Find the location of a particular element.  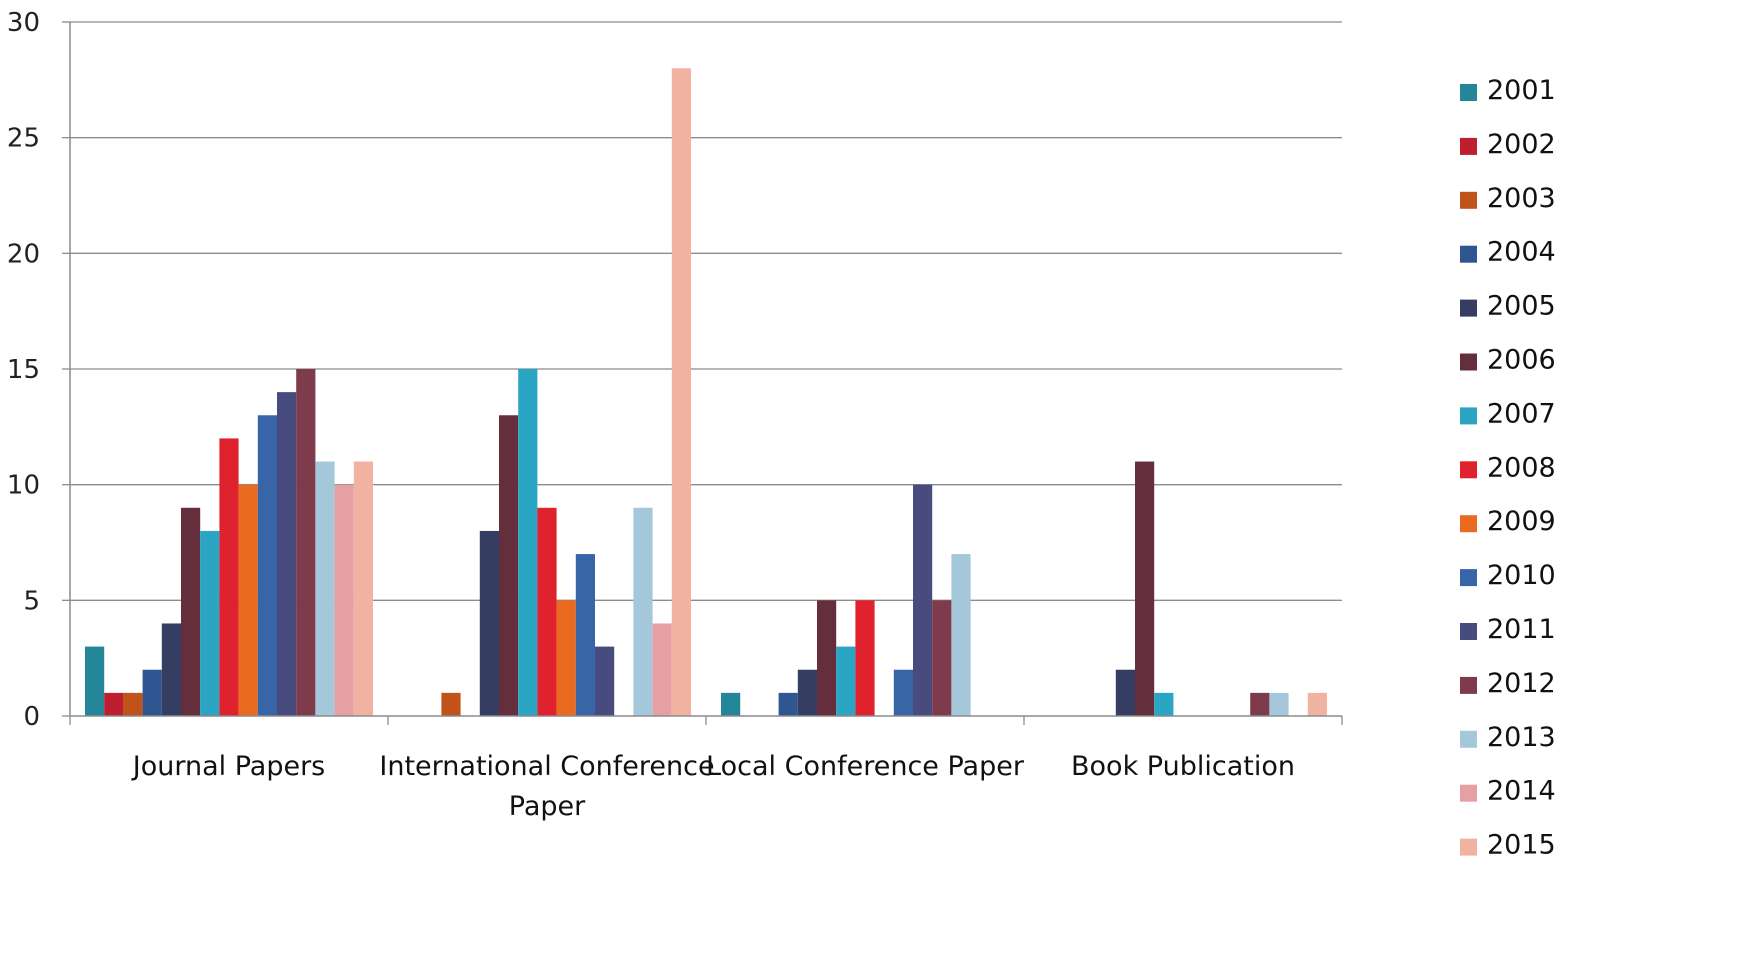

y-tick-label: 30 is located at coordinates (23, 23).